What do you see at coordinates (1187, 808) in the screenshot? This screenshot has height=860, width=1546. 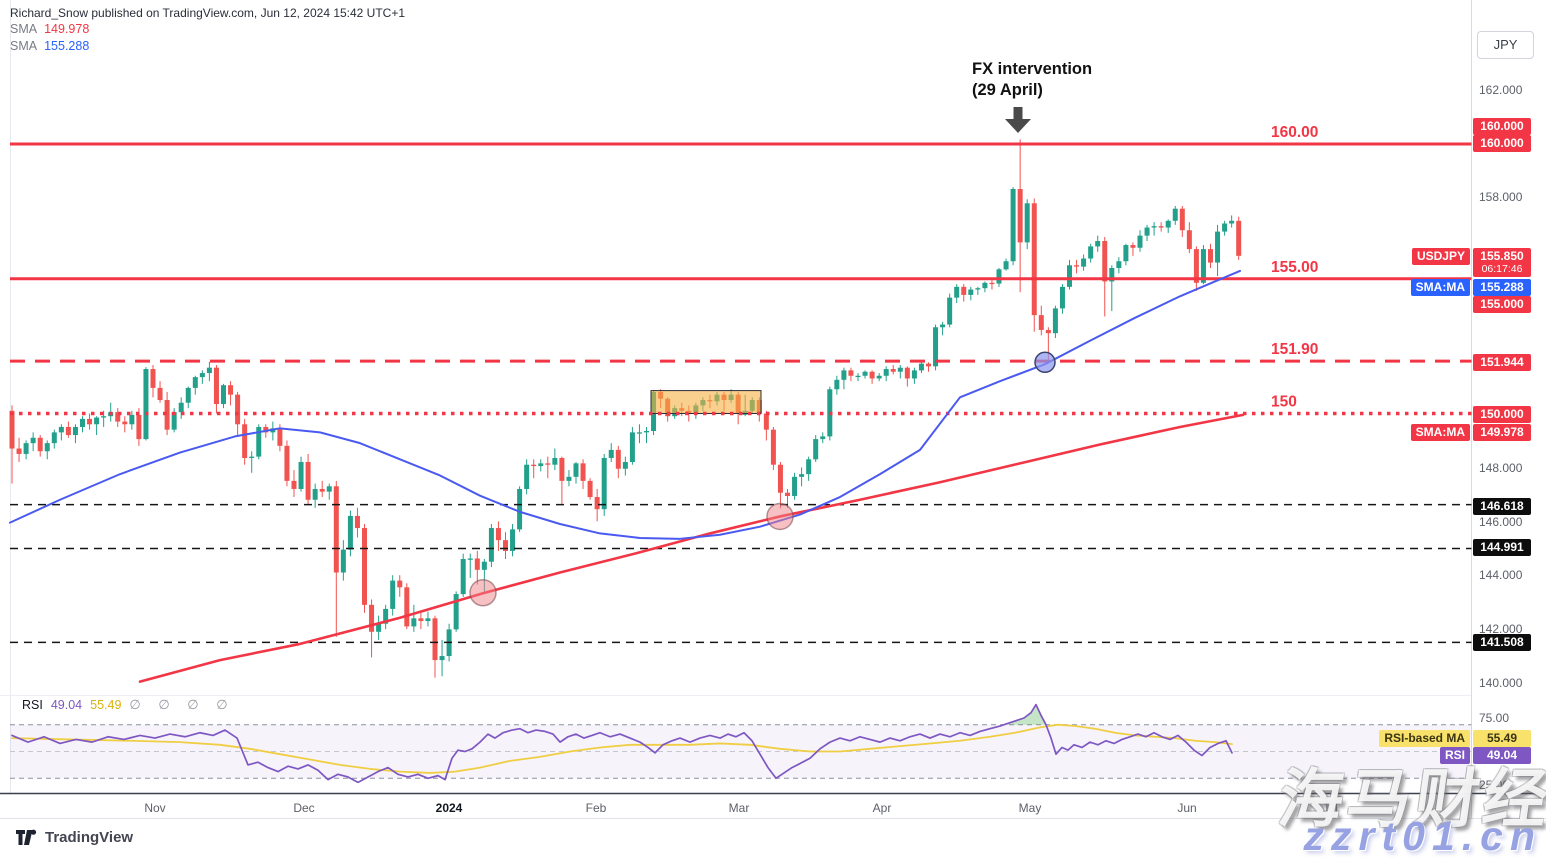 I see `time-axis-tick-Jun: Jun` at bounding box center [1187, 808].